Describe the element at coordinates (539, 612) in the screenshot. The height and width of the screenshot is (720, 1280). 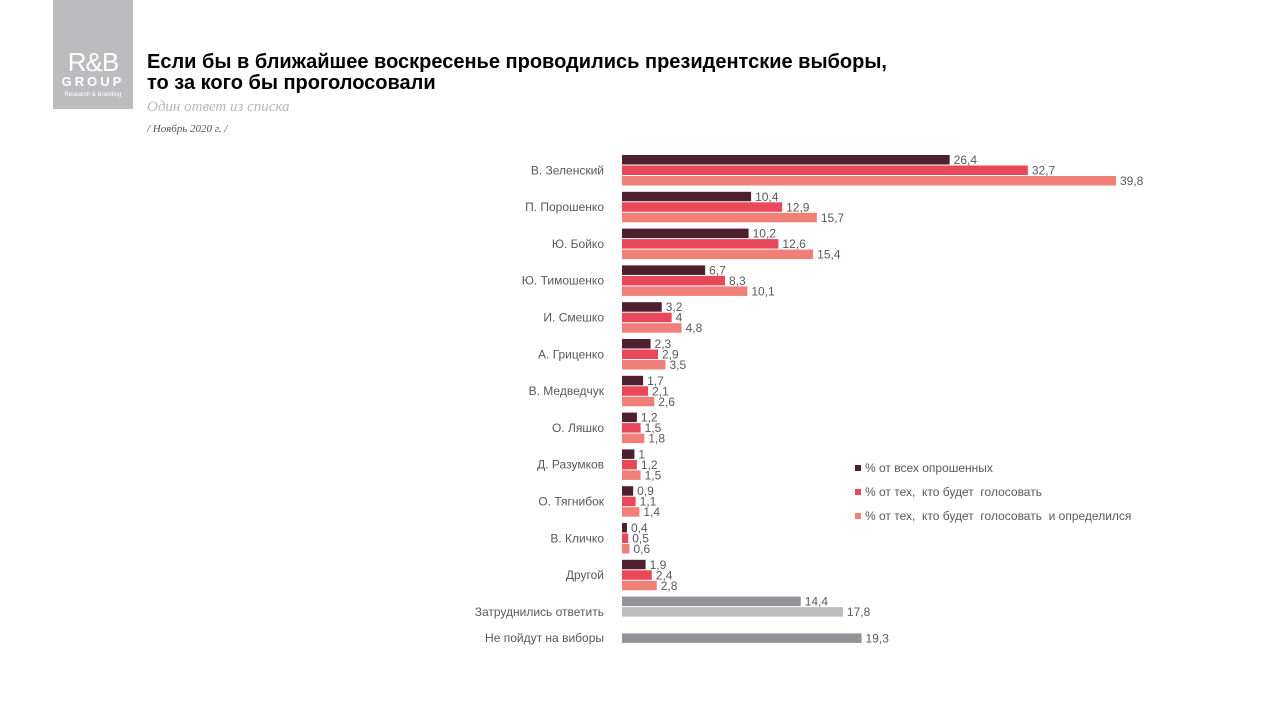
I see `category-label: Затруднились ответить` at that location.